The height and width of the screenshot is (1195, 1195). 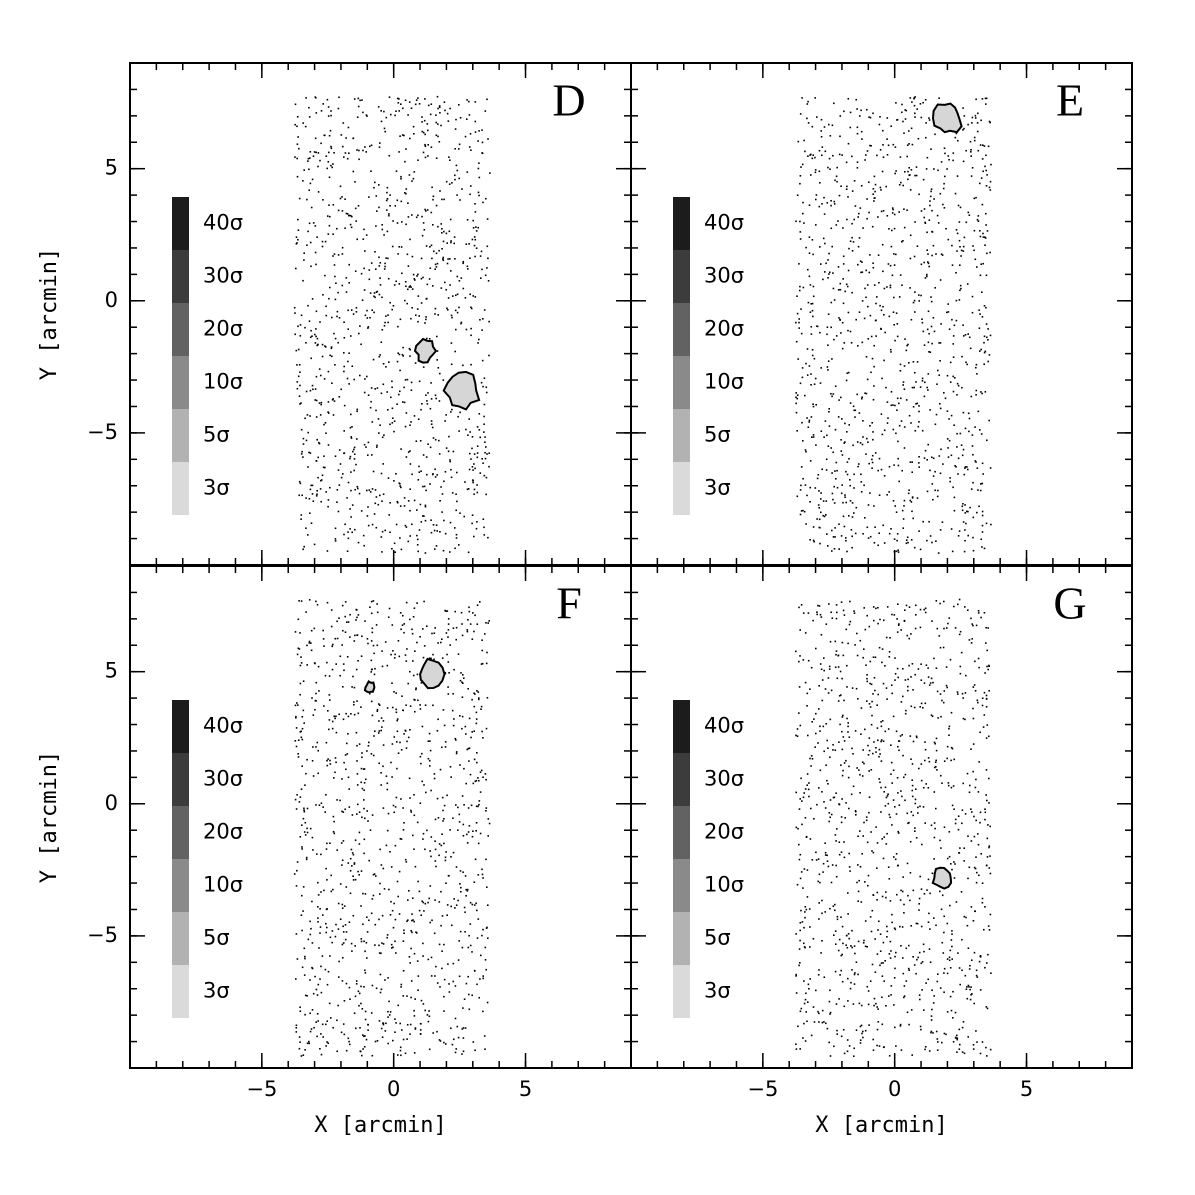 What do you see at coordinates (1069, 603) in the screenshot?
I see `panel-label: G` at bounding box center [1069, 603].